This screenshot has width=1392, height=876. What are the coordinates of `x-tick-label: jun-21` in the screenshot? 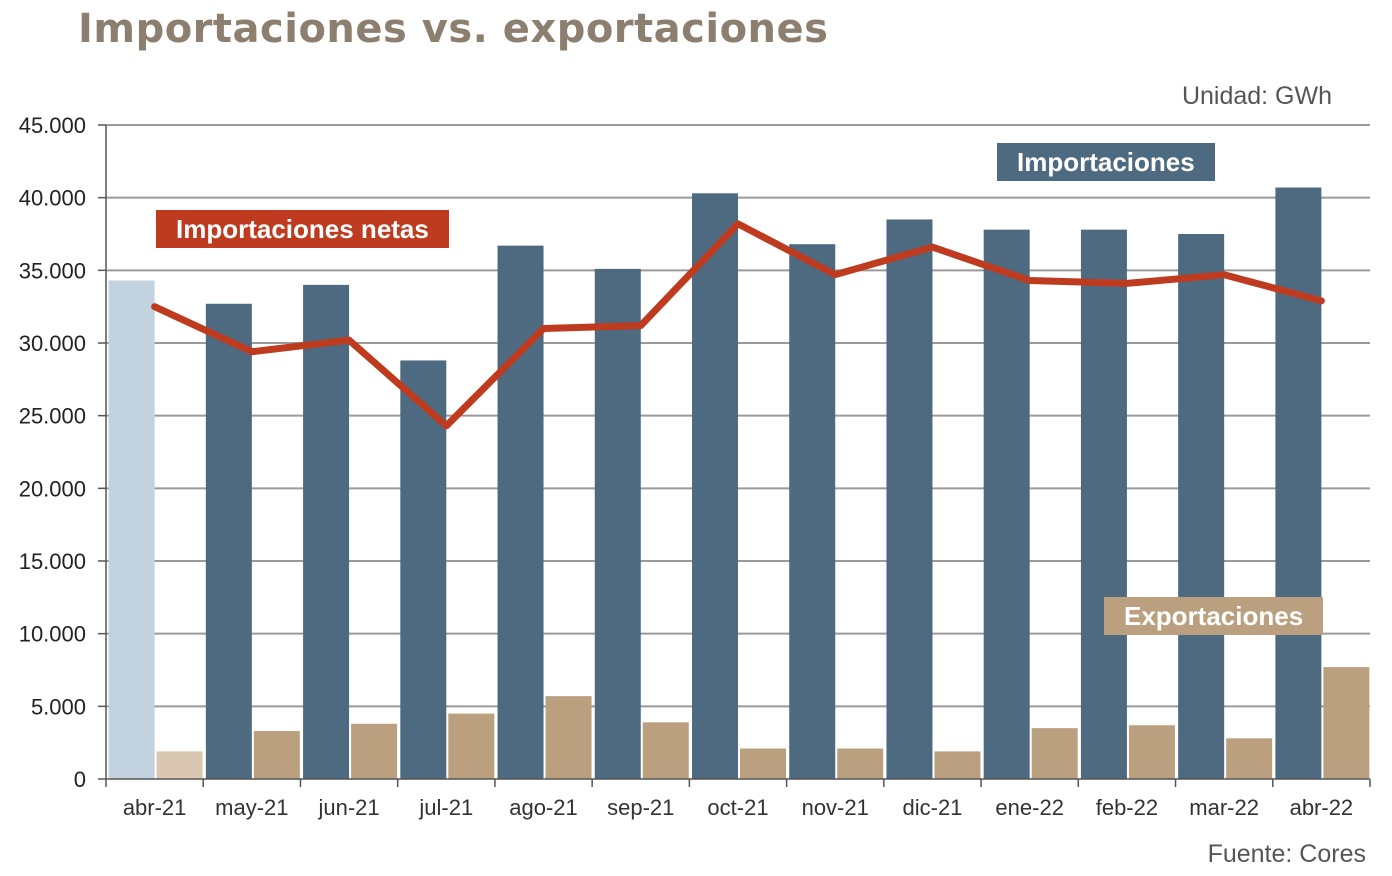 It's located at (348, 807).